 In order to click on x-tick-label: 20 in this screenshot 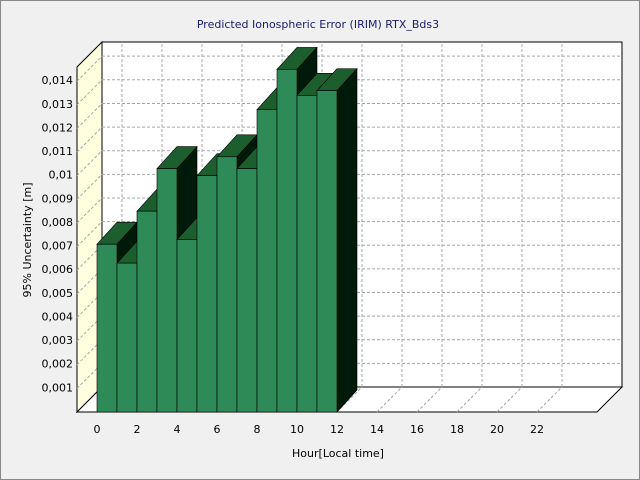, I will do `click(497, 429)`.